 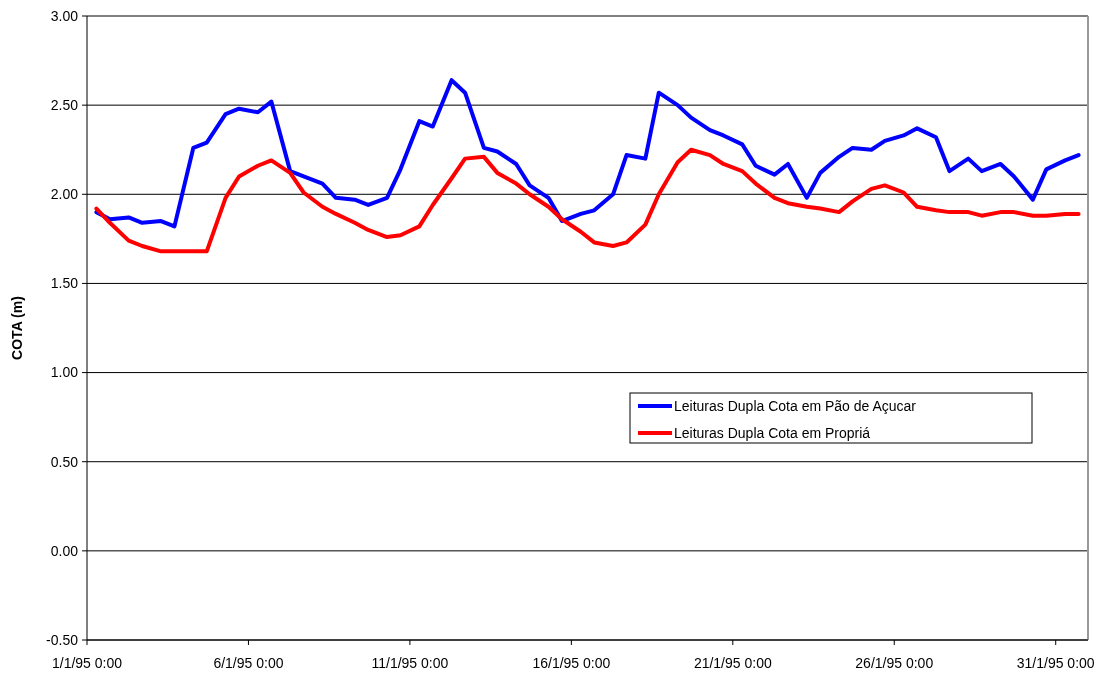 What do you see at coordinates (571, 663) in the screenshot?
I see `x-tick-label: 16/1/95 0:00` at bounding box center [571, 663].